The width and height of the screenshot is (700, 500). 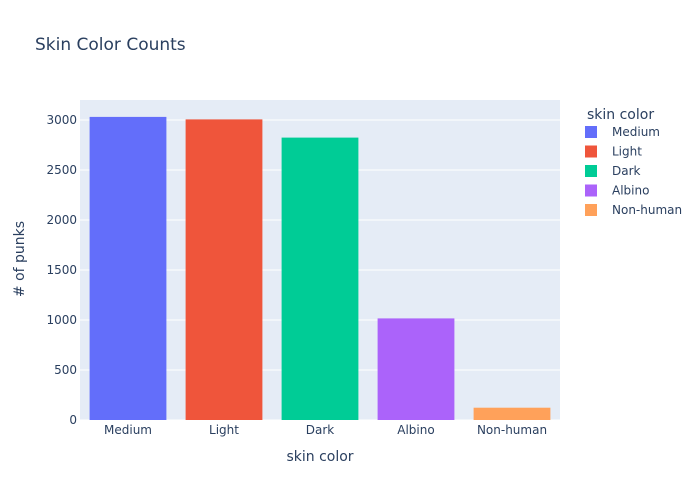 I want to click on bar-non-human, so click(x=512, y=413).